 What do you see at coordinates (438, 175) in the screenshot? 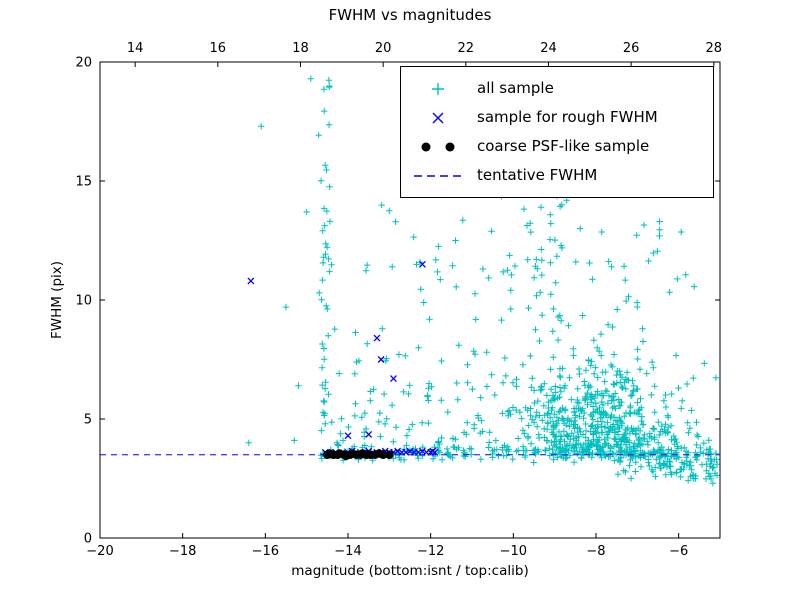
I see `dashed-line-icon` at bounding box center [438, 175].